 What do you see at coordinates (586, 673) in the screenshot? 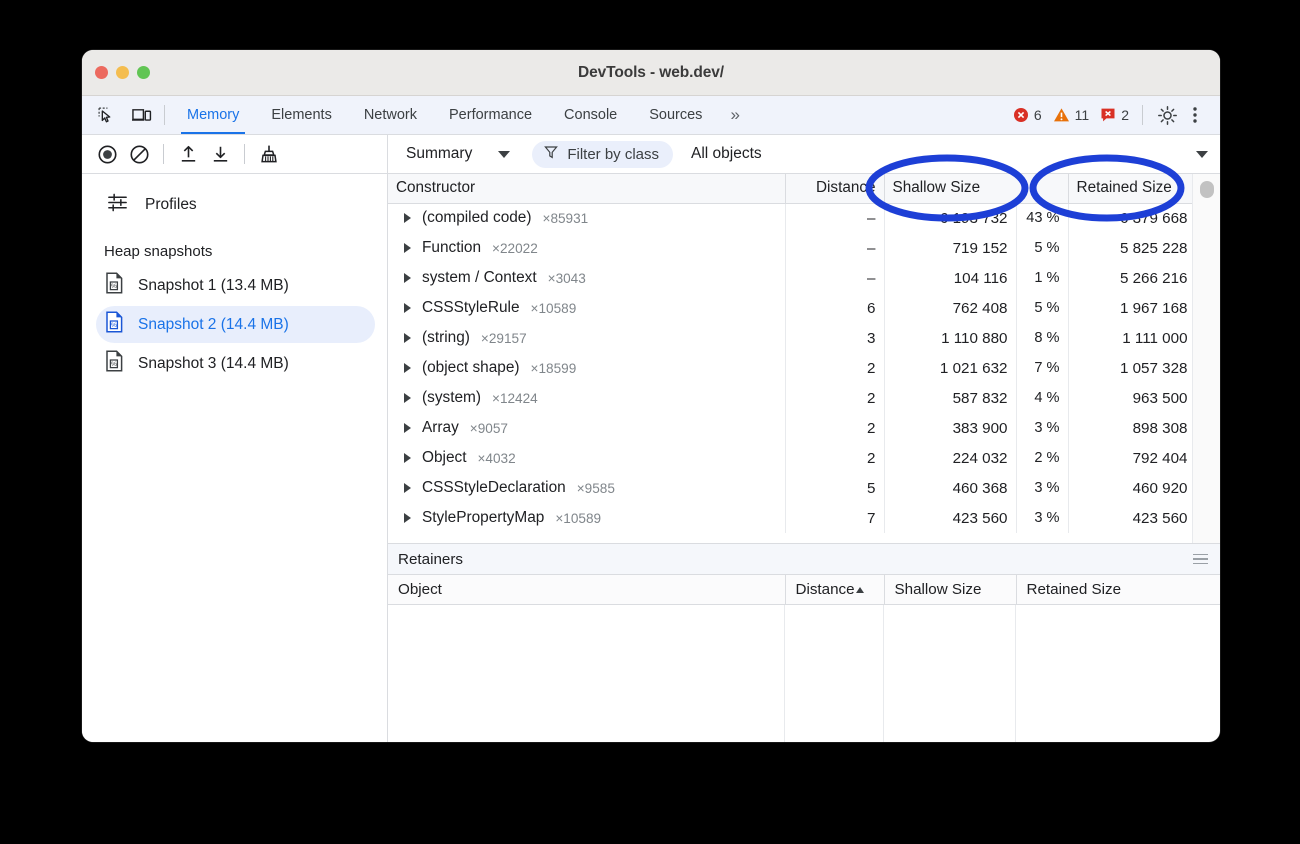
I see `retainers-empty-col-object` at bounding box center [586, 673].